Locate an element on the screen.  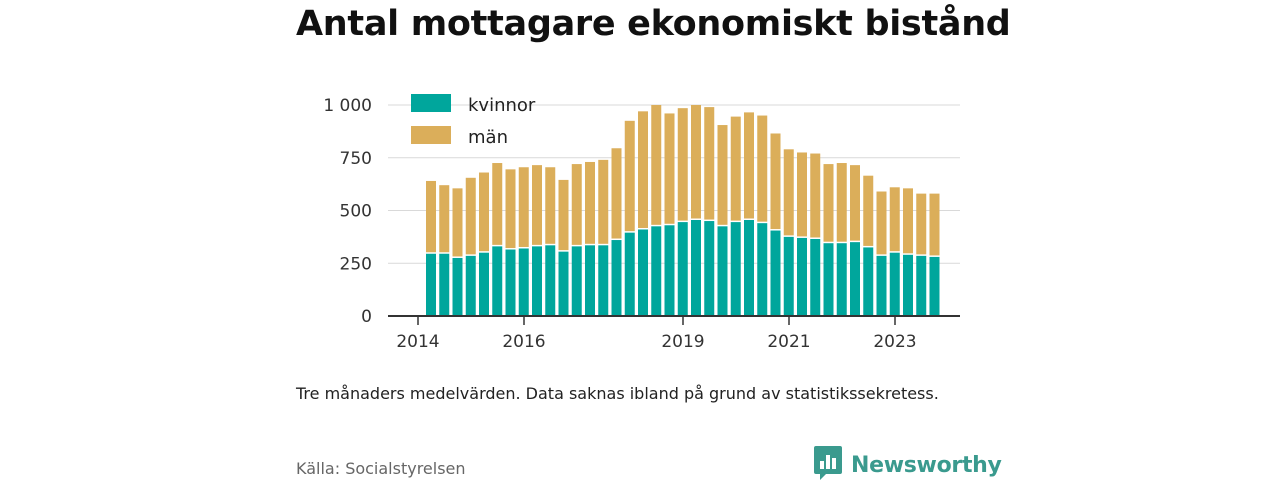
legend: kvinnor män is located at coordinates (473, 121).